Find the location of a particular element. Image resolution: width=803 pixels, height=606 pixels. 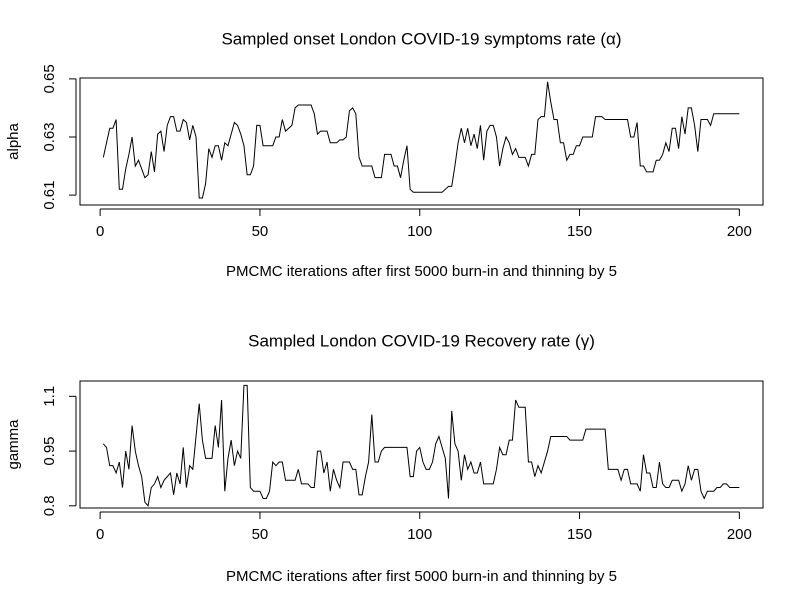

y-axis-label: gamma is located at coordinates (13, 444).